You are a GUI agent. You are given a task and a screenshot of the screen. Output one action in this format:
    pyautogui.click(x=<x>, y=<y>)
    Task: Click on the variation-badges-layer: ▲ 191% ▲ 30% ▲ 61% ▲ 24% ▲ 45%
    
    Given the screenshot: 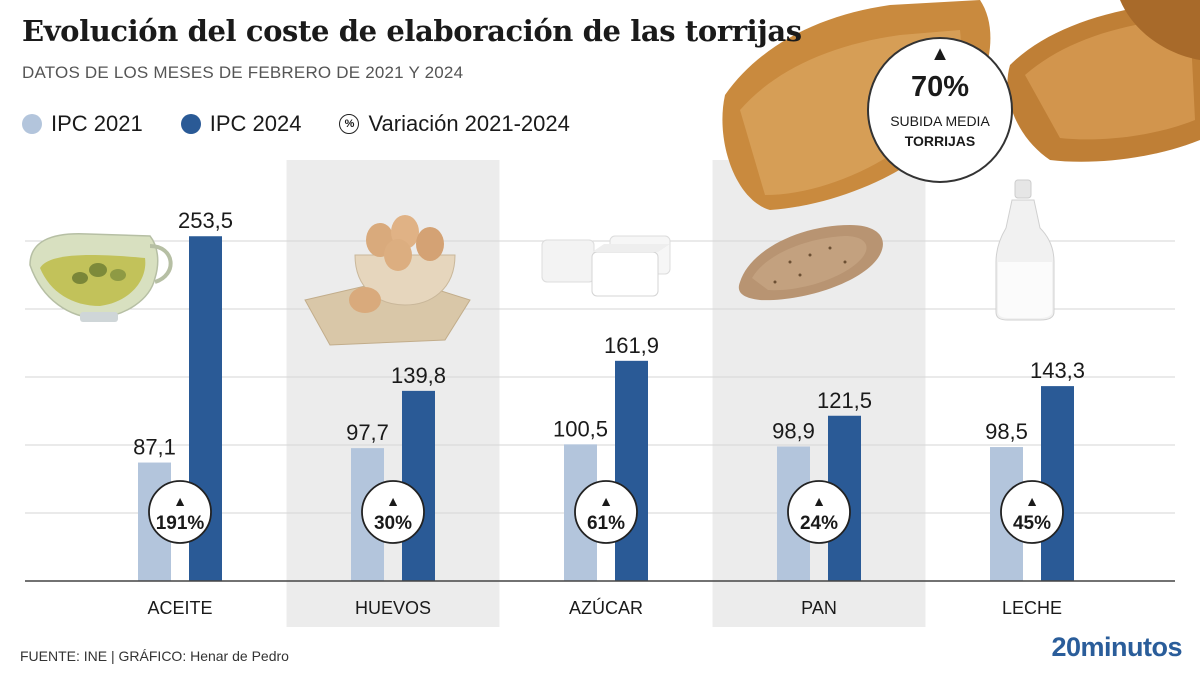 What is the action you would take?
    pyautogui.click(x=606, y=512)
    